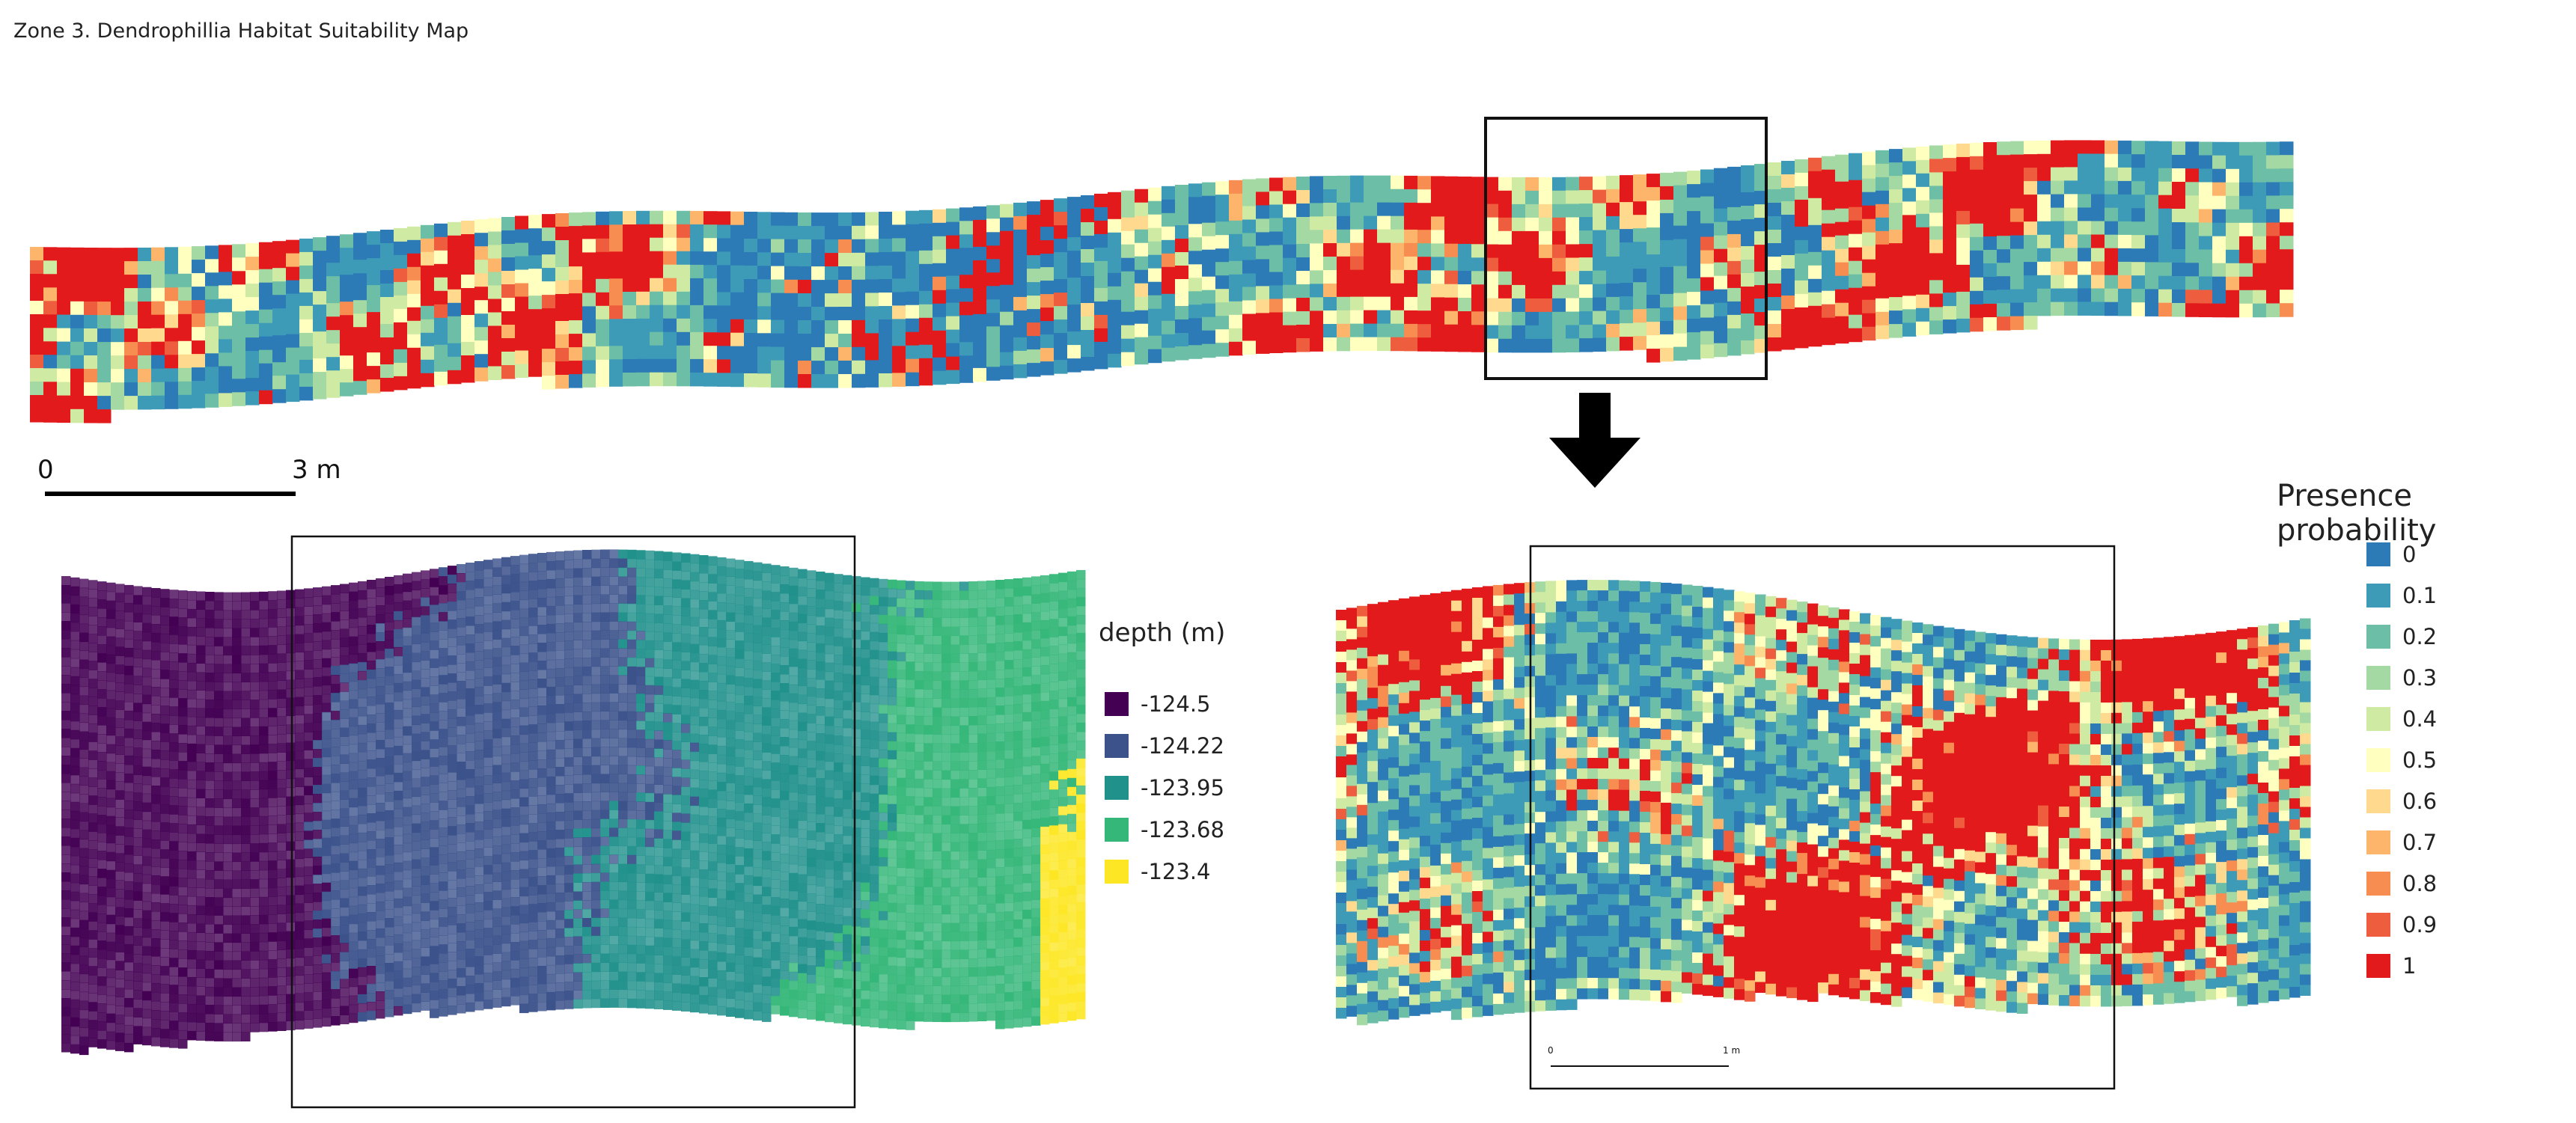  What do you see at coordinates (1551, 1050) in the screenshot?
I see `scale-bar-zoom-start: 0` at bounding box center [1551, 1050].